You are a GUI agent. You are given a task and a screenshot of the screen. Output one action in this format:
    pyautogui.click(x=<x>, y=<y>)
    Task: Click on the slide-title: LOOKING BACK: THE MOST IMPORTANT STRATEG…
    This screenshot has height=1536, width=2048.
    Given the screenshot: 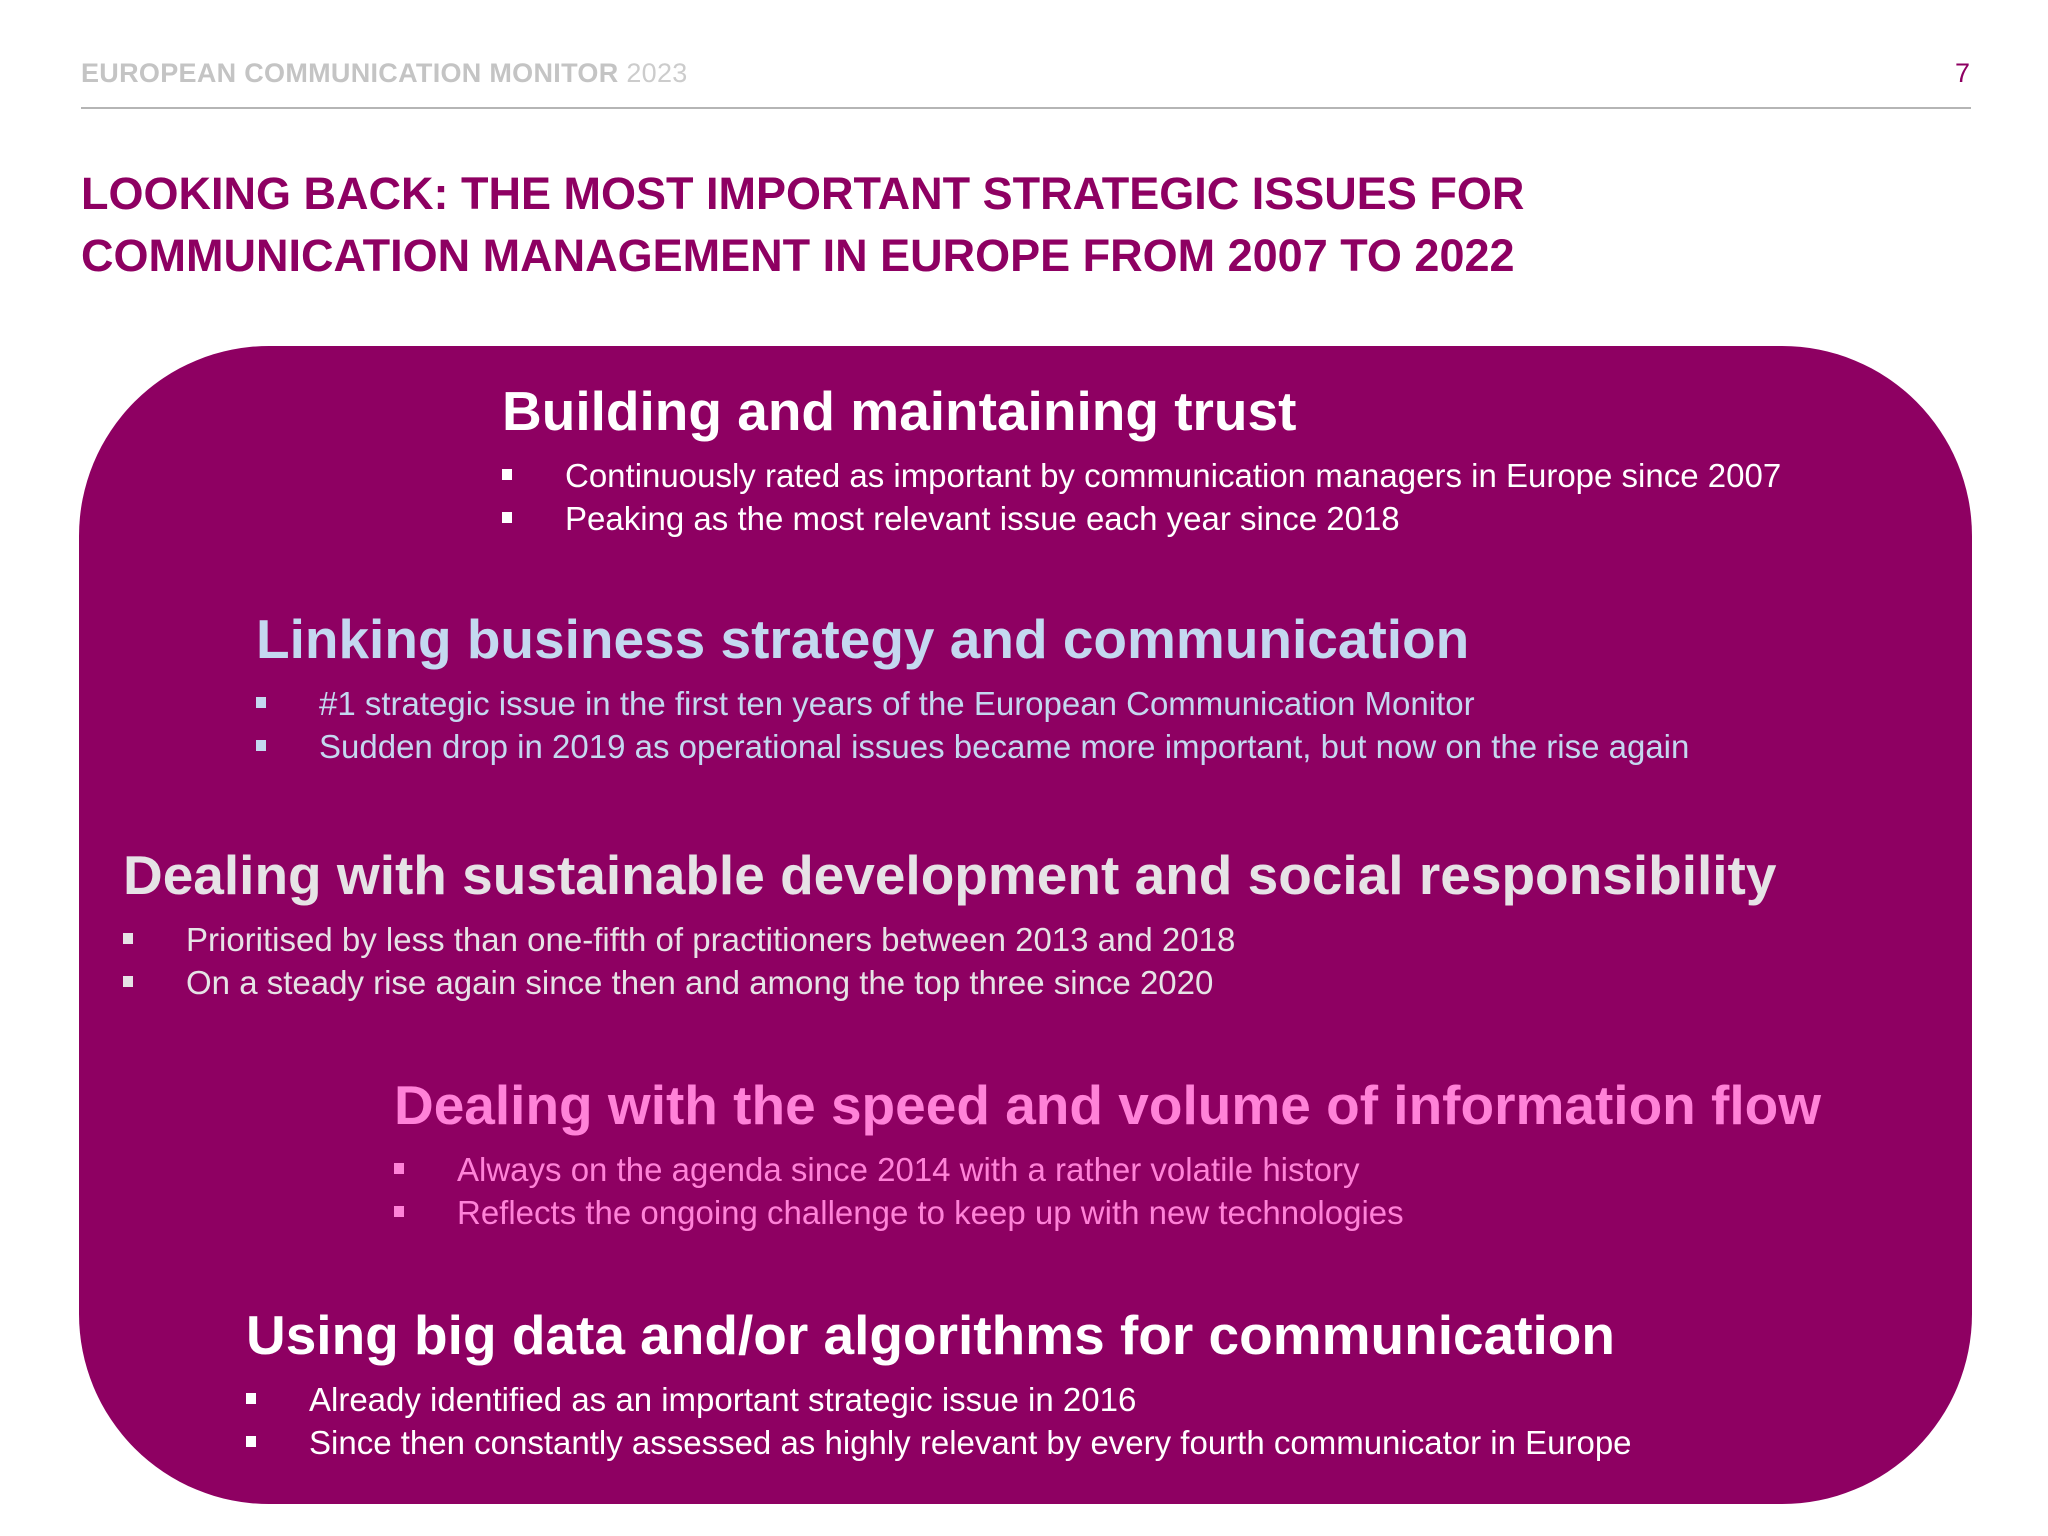 What is the action you would take?
    pyautogui.click(x=803, y=224)
    